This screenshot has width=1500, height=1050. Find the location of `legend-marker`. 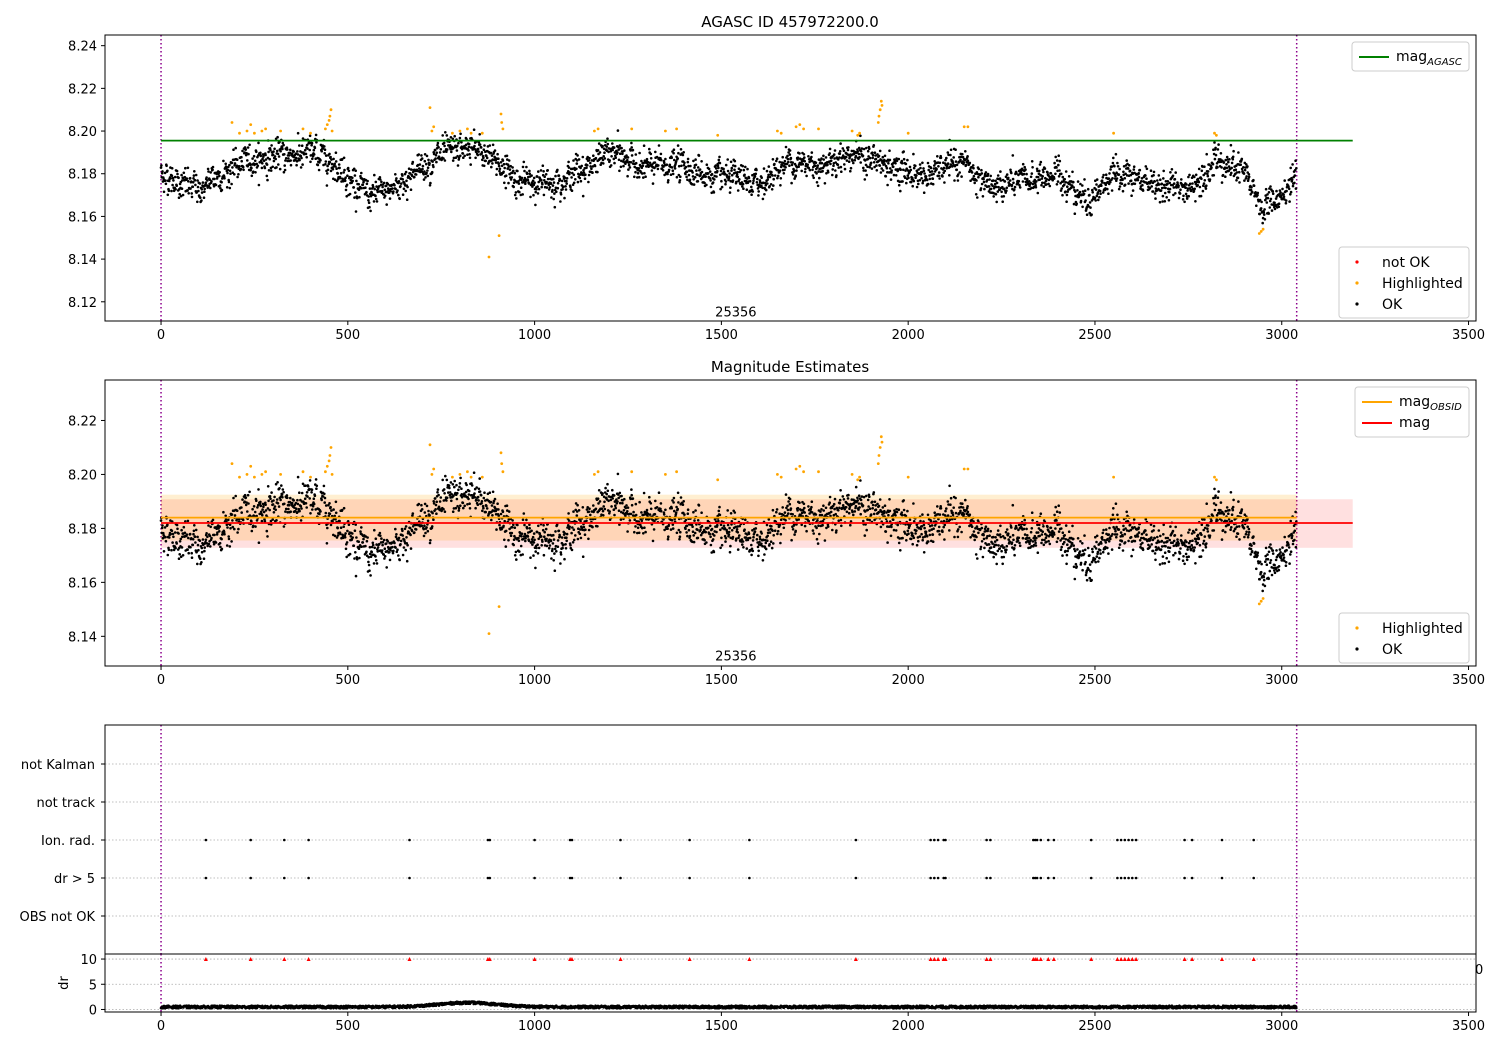

legend-marker is located at coordinates (1357, 304).